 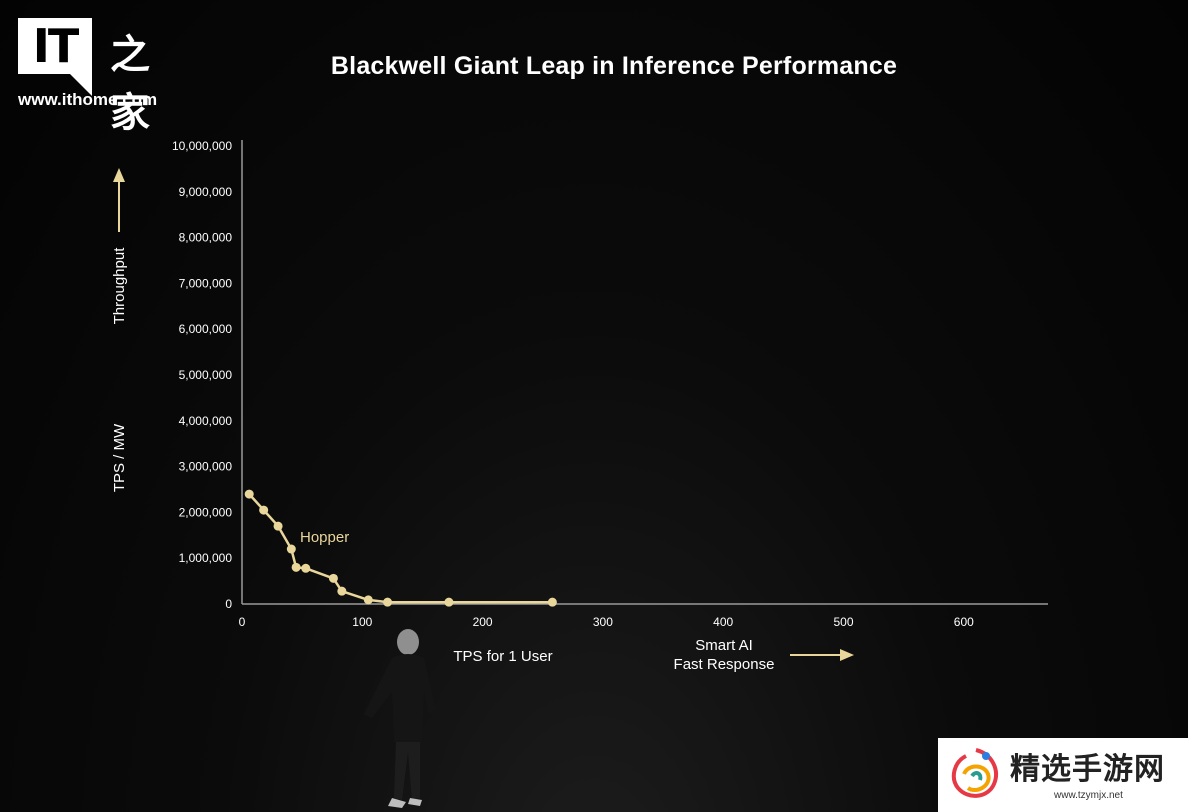 What do you see at coordinates (324, 537) in the screenshot?
I see `series-label-hopper: Hopper` at bounding box center [324, 537].